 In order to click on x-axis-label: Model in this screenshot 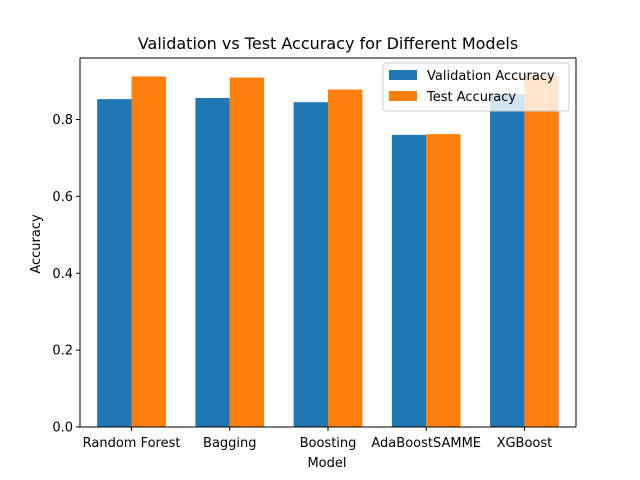, I will do `click(326, 463)`.